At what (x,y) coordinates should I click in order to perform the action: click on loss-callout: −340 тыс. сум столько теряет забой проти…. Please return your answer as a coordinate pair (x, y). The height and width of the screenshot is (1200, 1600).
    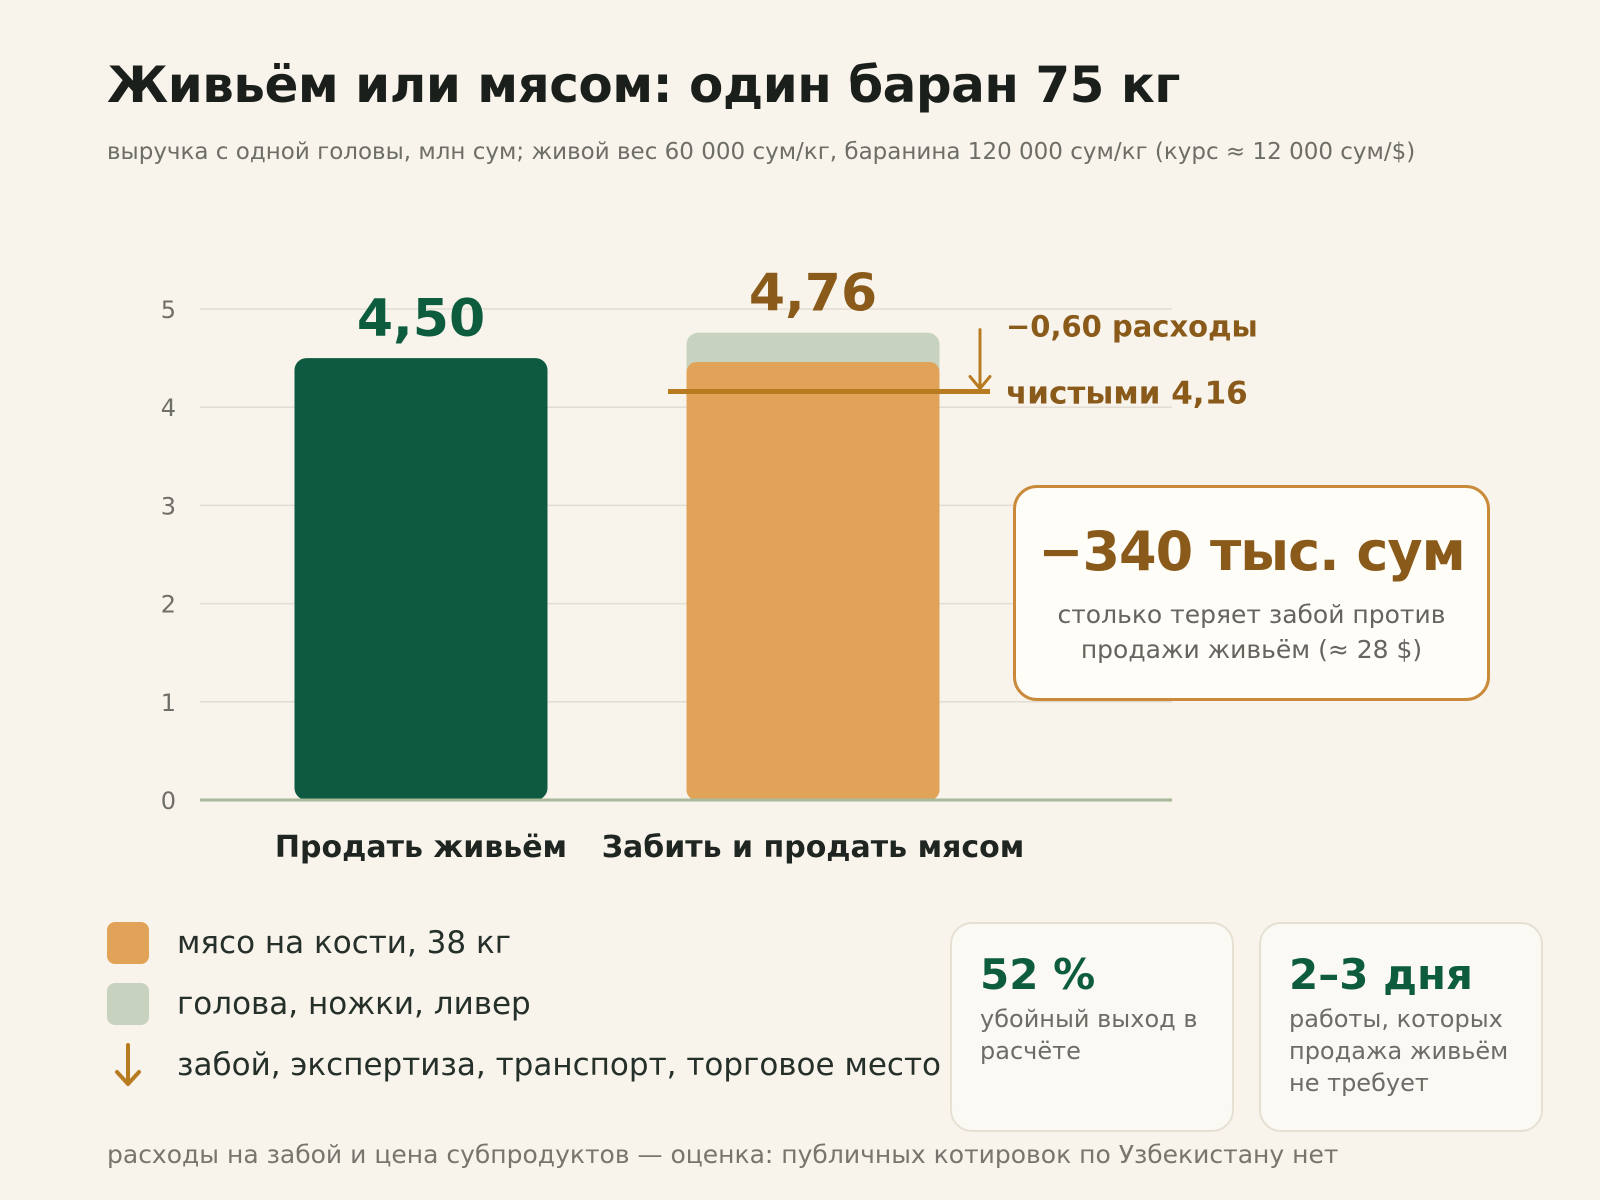
    Looking at the image, I should click on (1251, 593).